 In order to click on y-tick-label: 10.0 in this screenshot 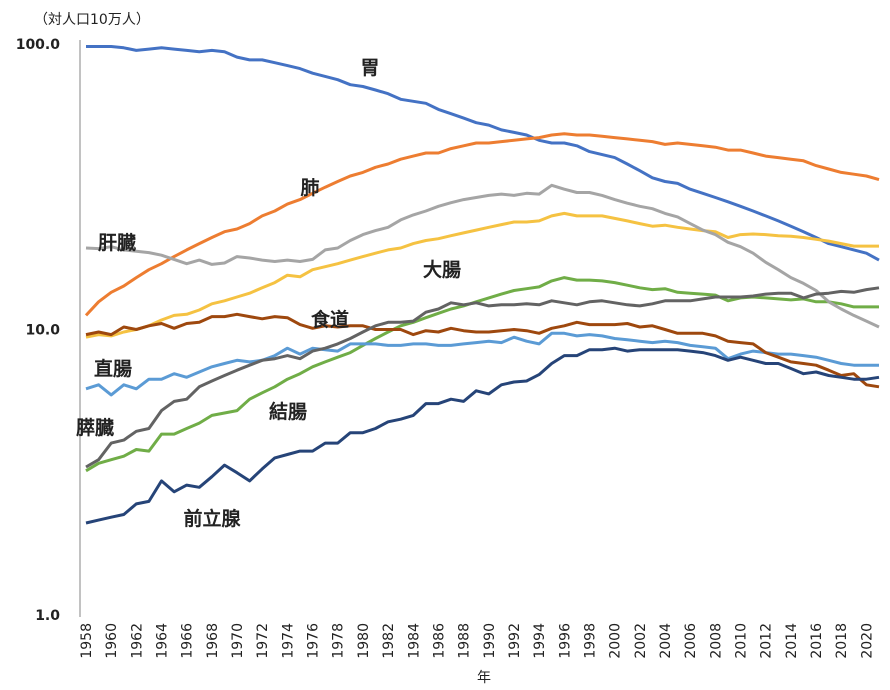, I will do `click(42, 331)`.